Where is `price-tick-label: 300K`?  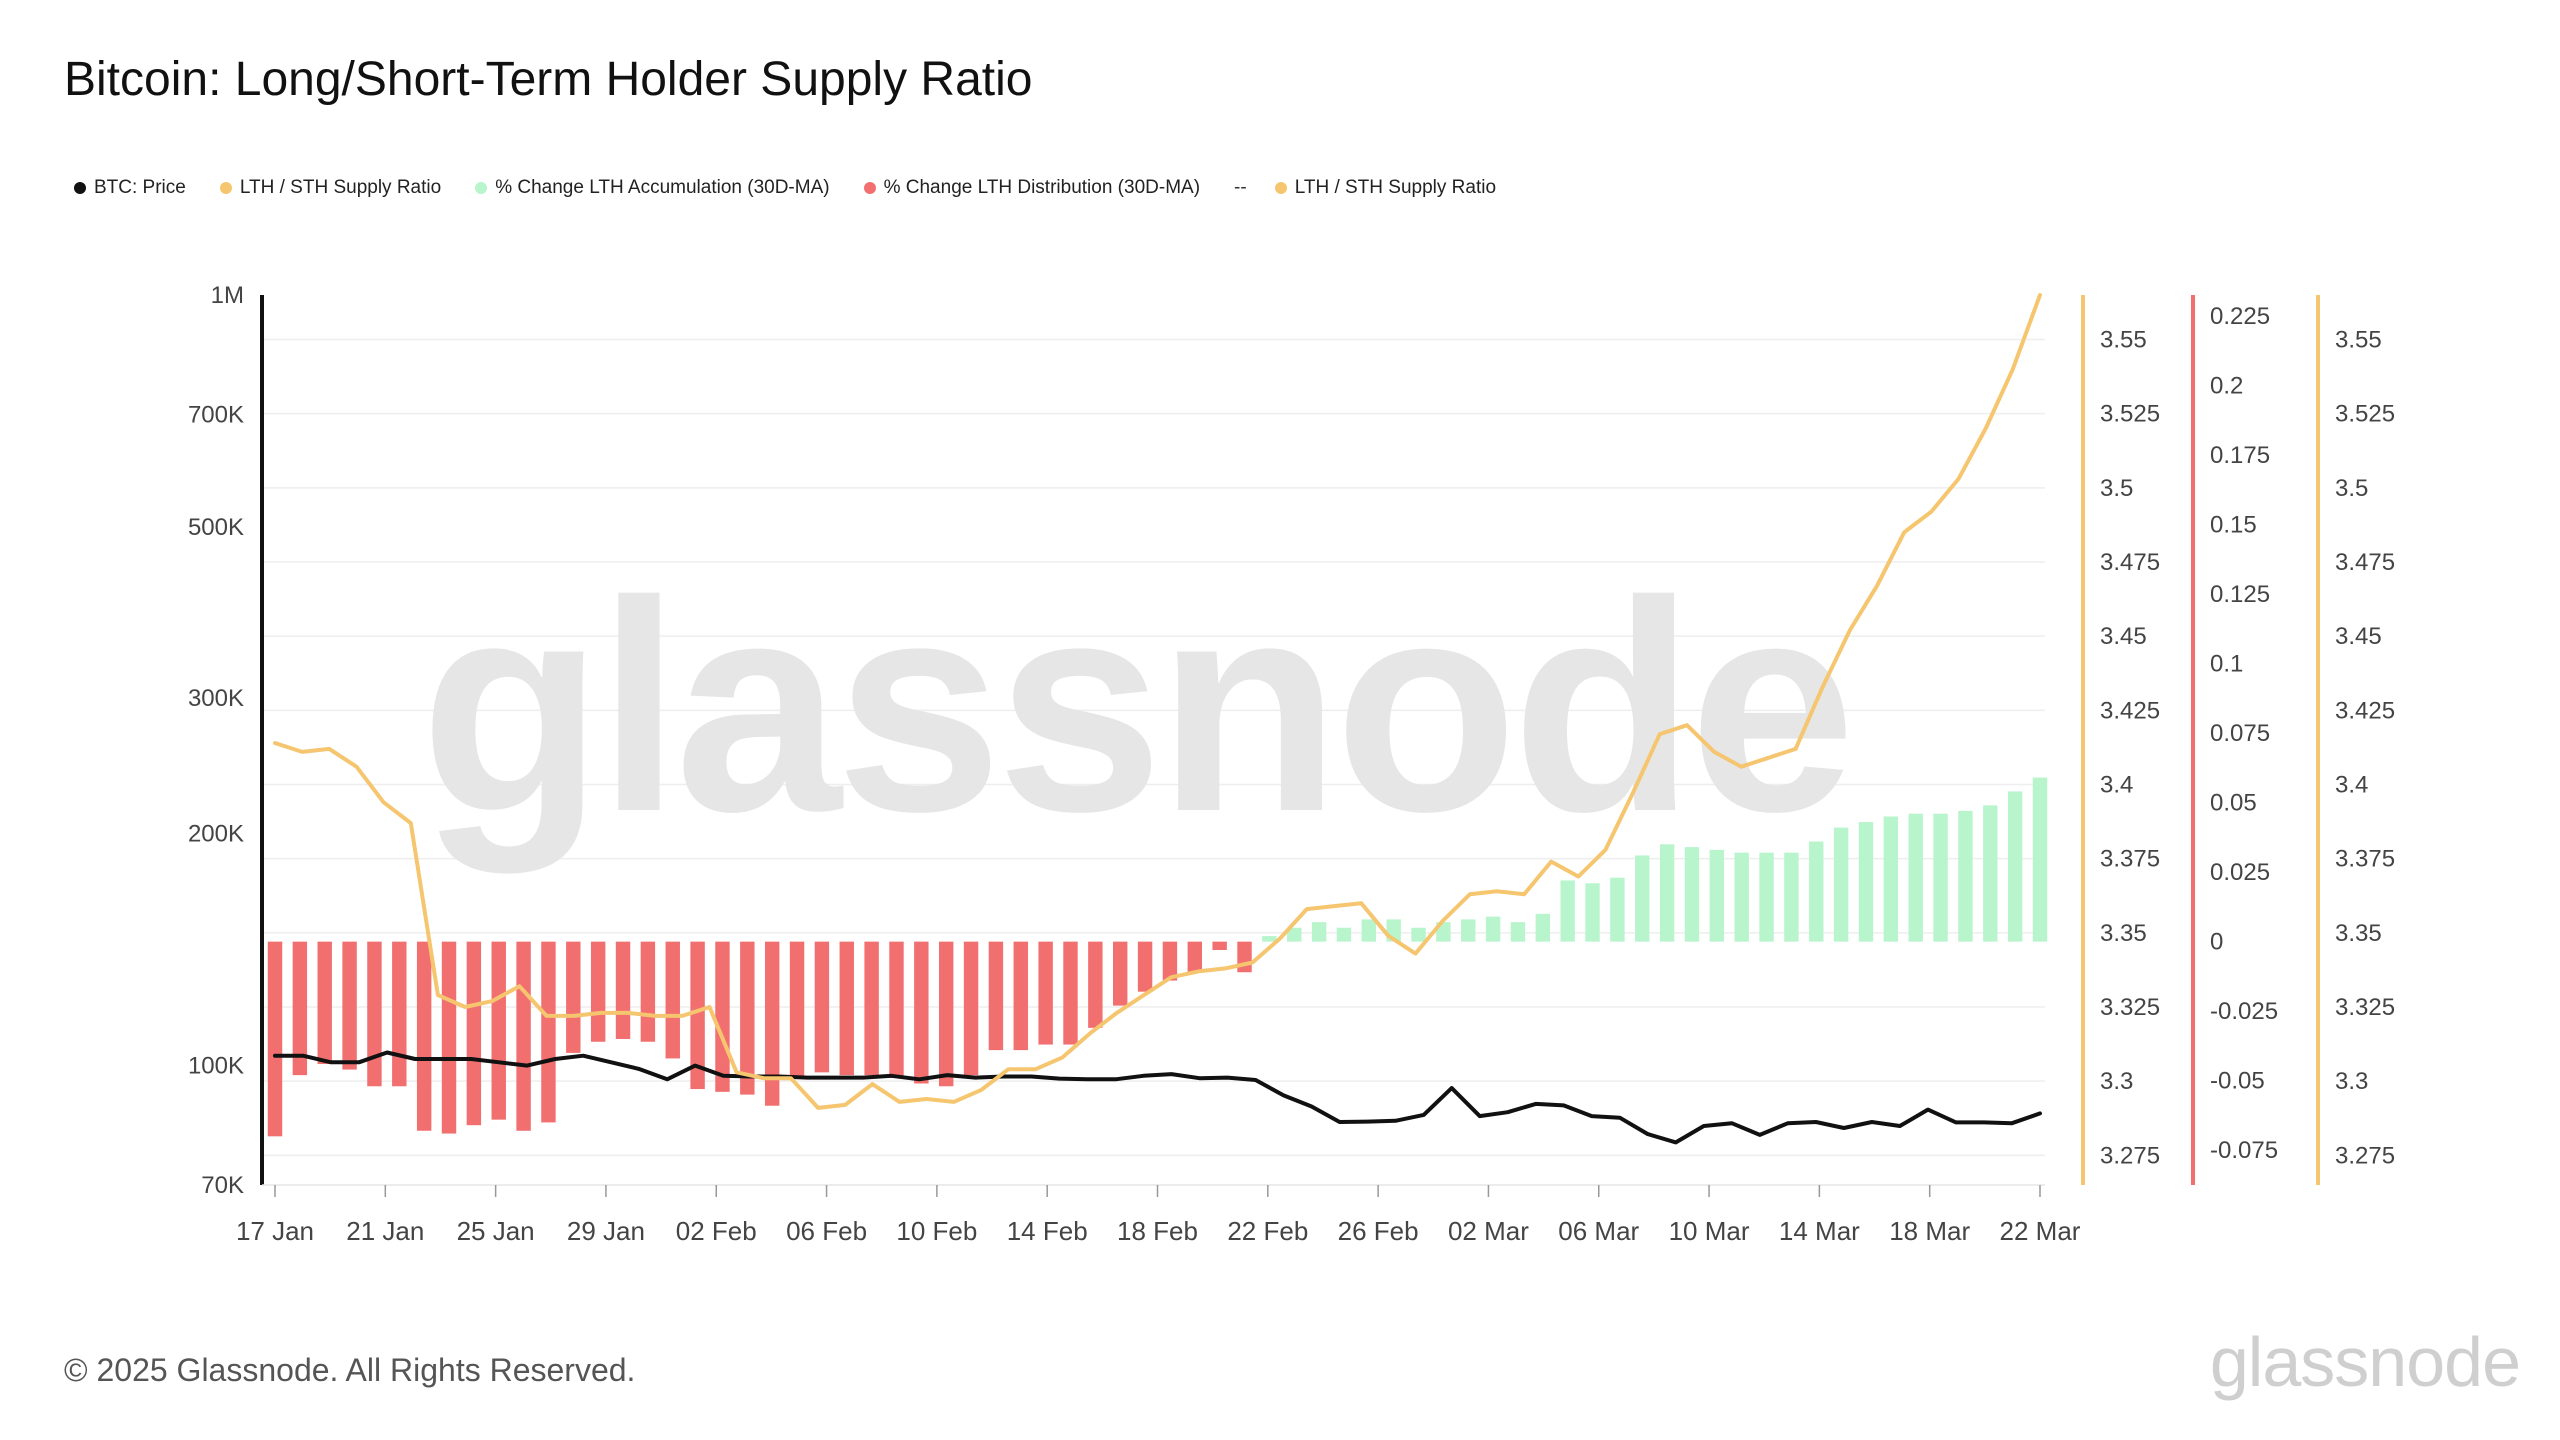 price-tick-label: 300K is located at coordinates (216, 698).